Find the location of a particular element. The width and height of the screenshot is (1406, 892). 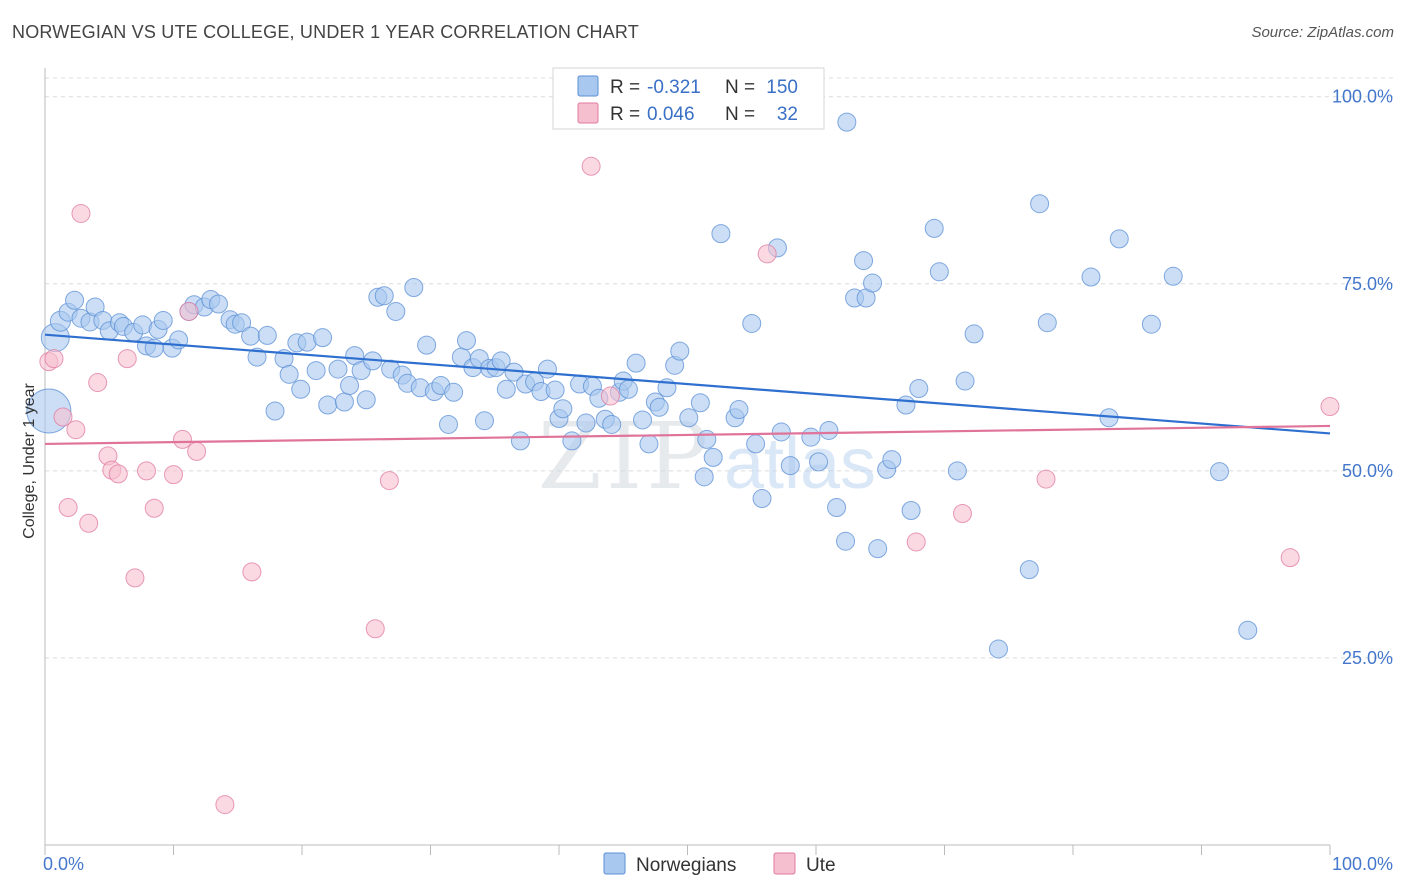

y-tick-label: 25.0% is located at coordinates (1367, 658).